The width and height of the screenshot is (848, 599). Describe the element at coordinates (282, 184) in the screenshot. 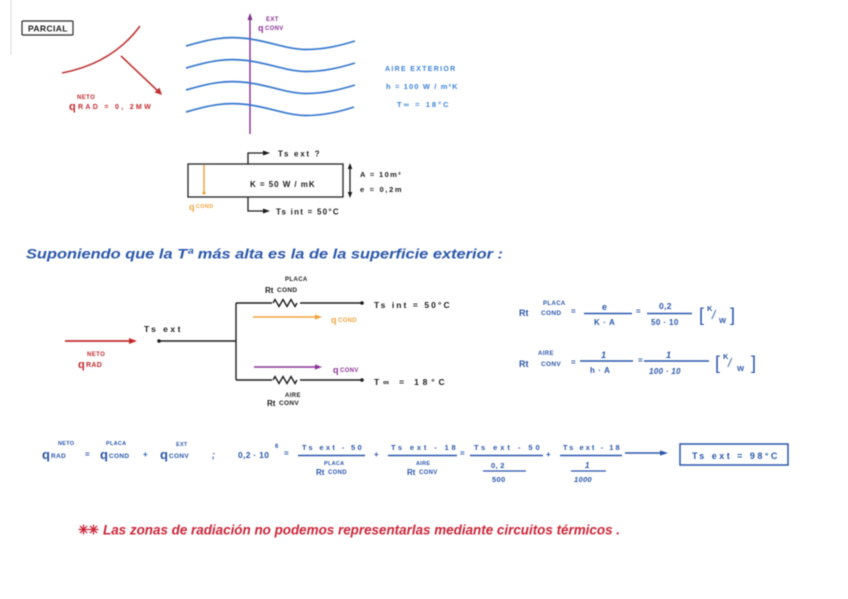

I see `svg-text: K = 50 W / mK` at that location.